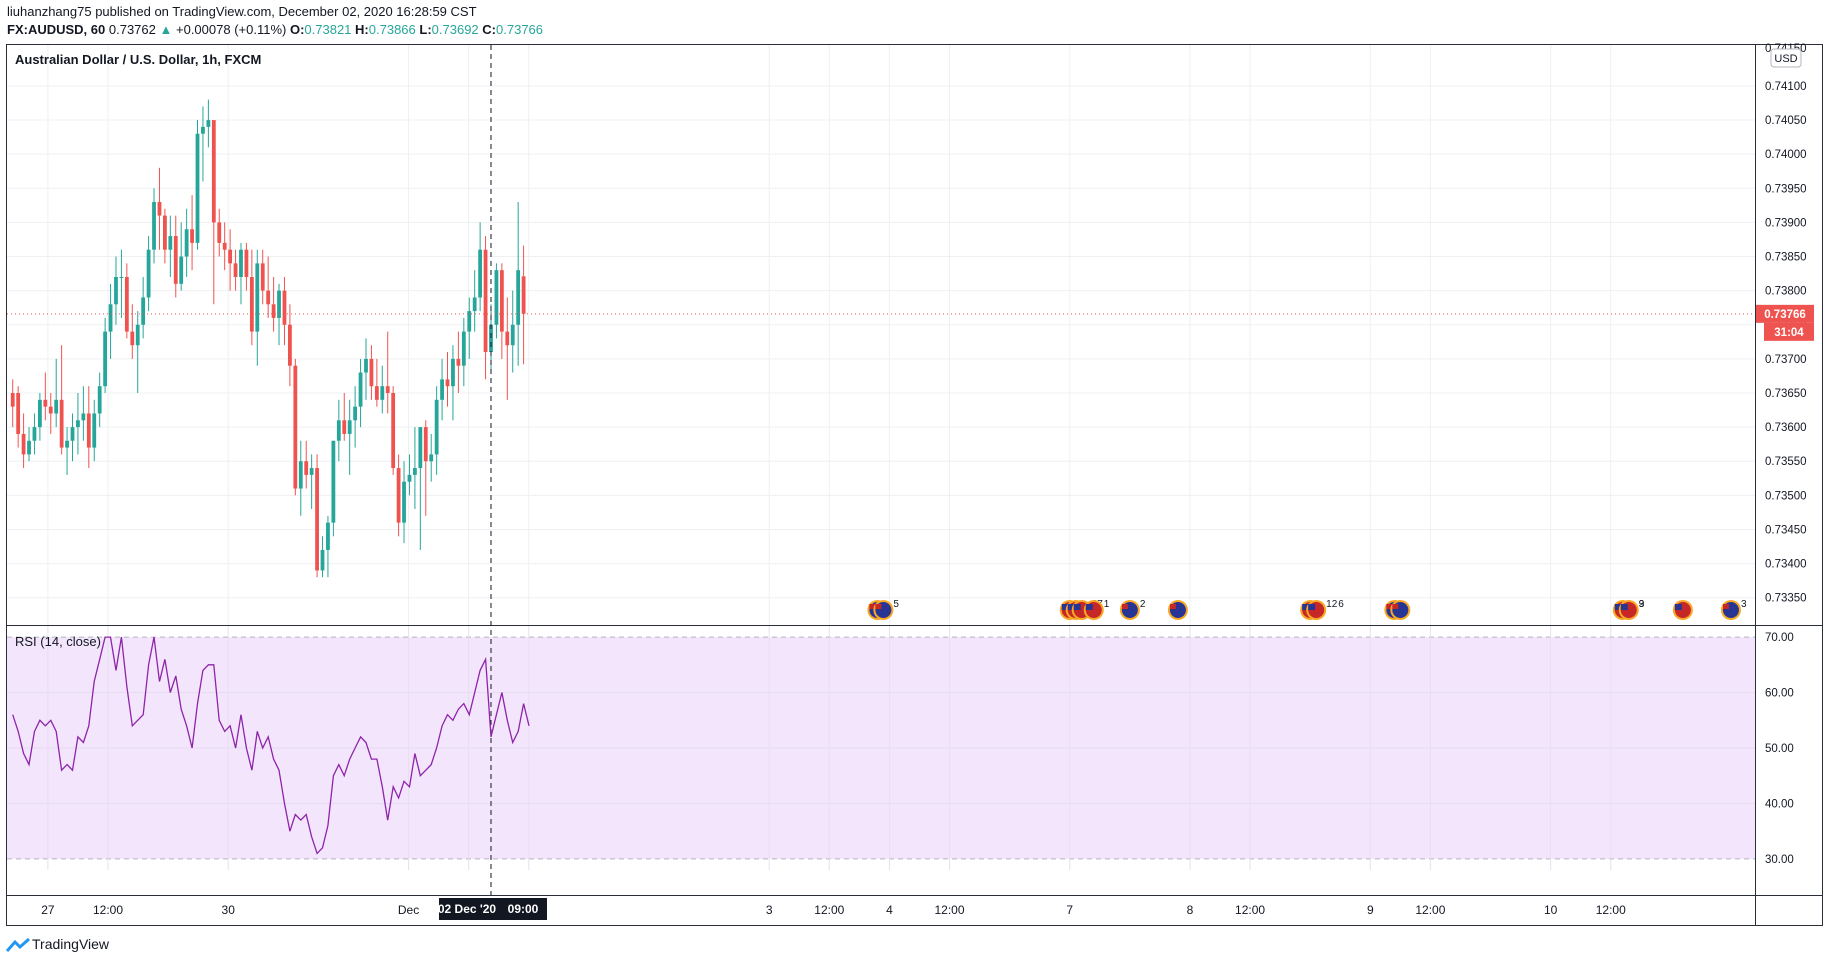 Image resolution: width=1828 pixels, height=961 pixels. Describe the element at coordinates (57, 944) in the screenshot. I see `footer-brand: TradingView` at that location.